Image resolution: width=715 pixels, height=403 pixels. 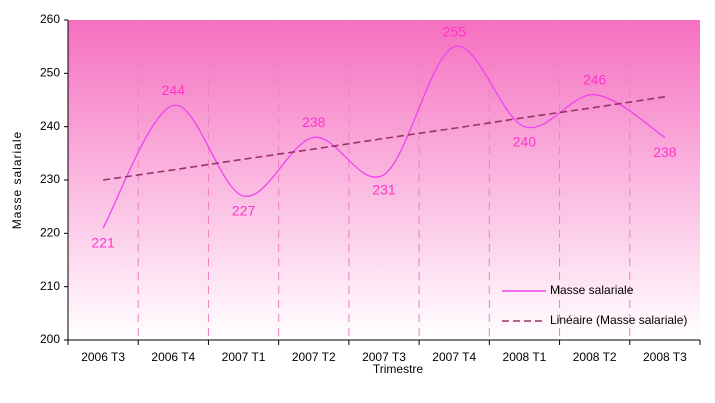 What do you see at coordinates (455, 31) in the screenshot?
I see `data-label: 255` at bounding box center [455, 31].